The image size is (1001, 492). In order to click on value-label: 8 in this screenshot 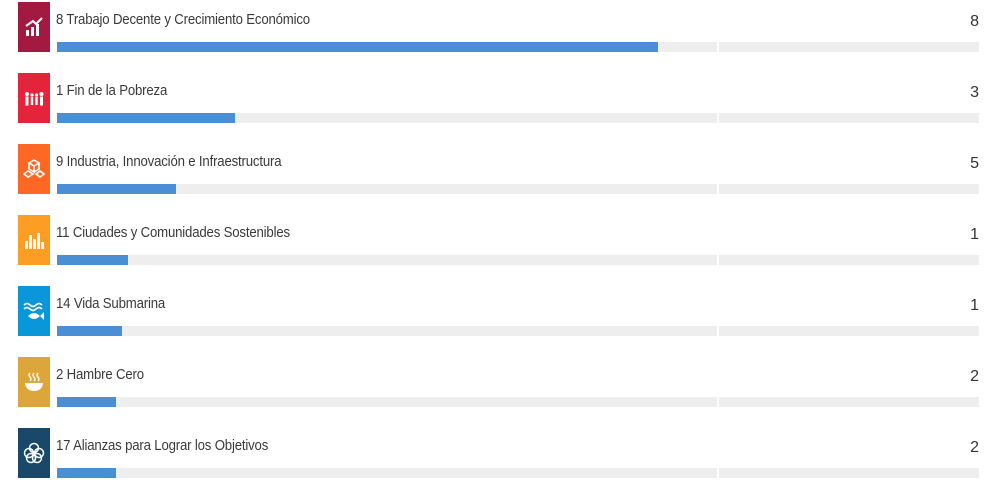, I will do `click(974, 21)`.